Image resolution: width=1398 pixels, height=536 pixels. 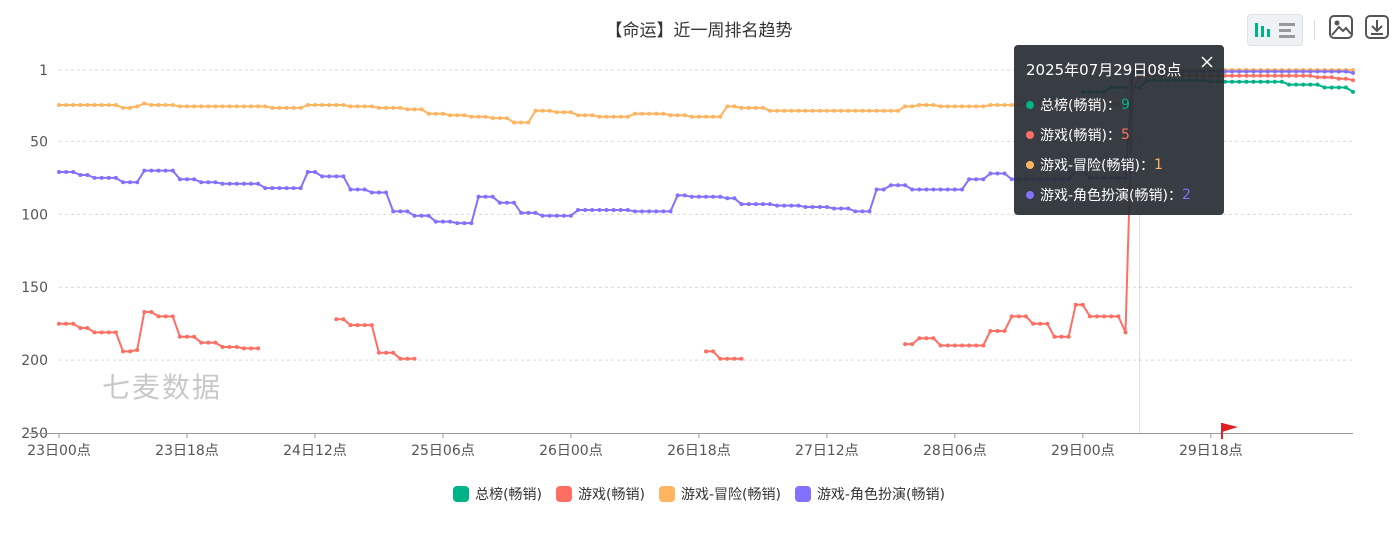 I want to click on tooltip-row: 游戏-角色扮演(畅销)： 2, so click(x=1119, y=195).